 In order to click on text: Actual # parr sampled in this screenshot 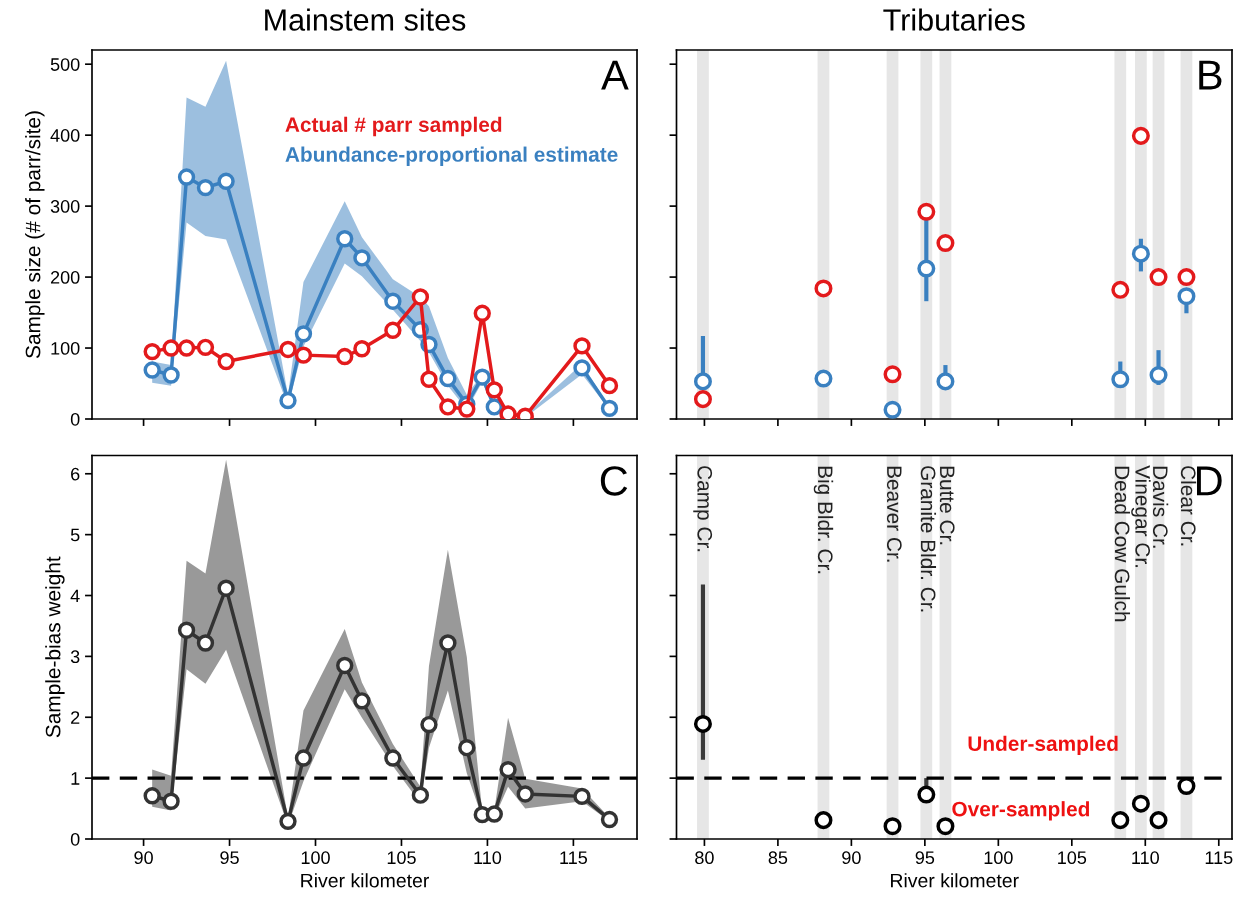, I will do `click(393, 126)`.